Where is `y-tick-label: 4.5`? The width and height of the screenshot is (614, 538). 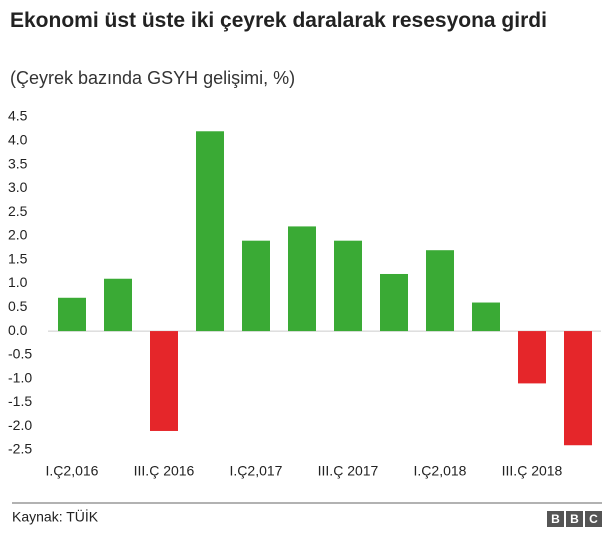 y-tick-label: 4.5 is located at coordinates (18, 116).